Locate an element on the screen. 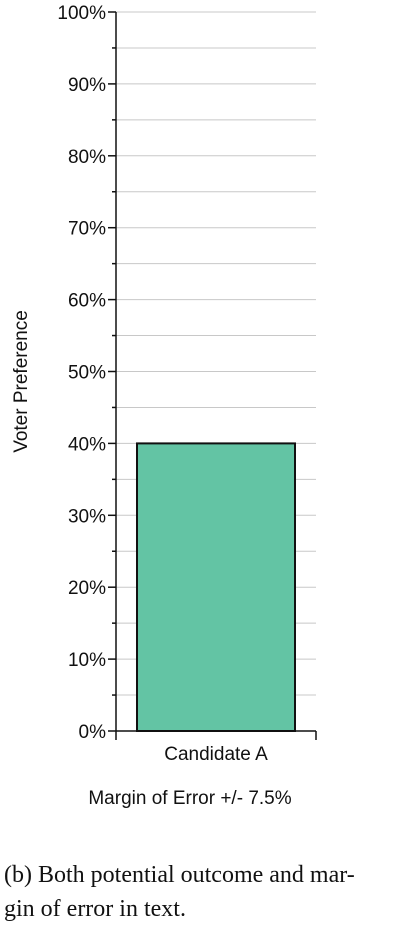 The height and width of the screenshot is (931, 417). bar-candidate-a is located at coordinates (216, 587).